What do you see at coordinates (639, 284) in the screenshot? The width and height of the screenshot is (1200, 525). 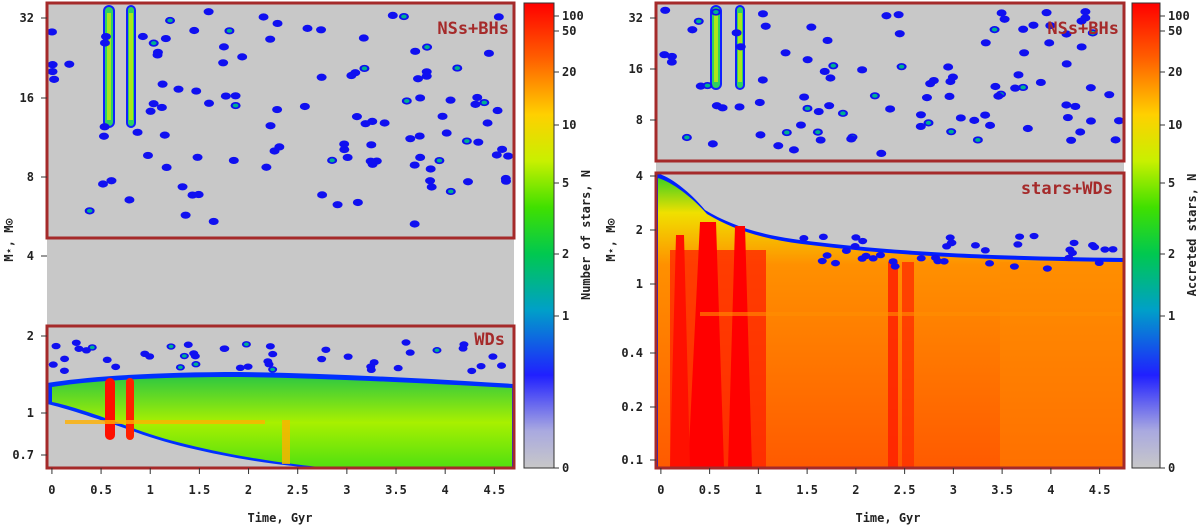 I see `right-y-tick-label: 1` at bounding box center [639, 284].